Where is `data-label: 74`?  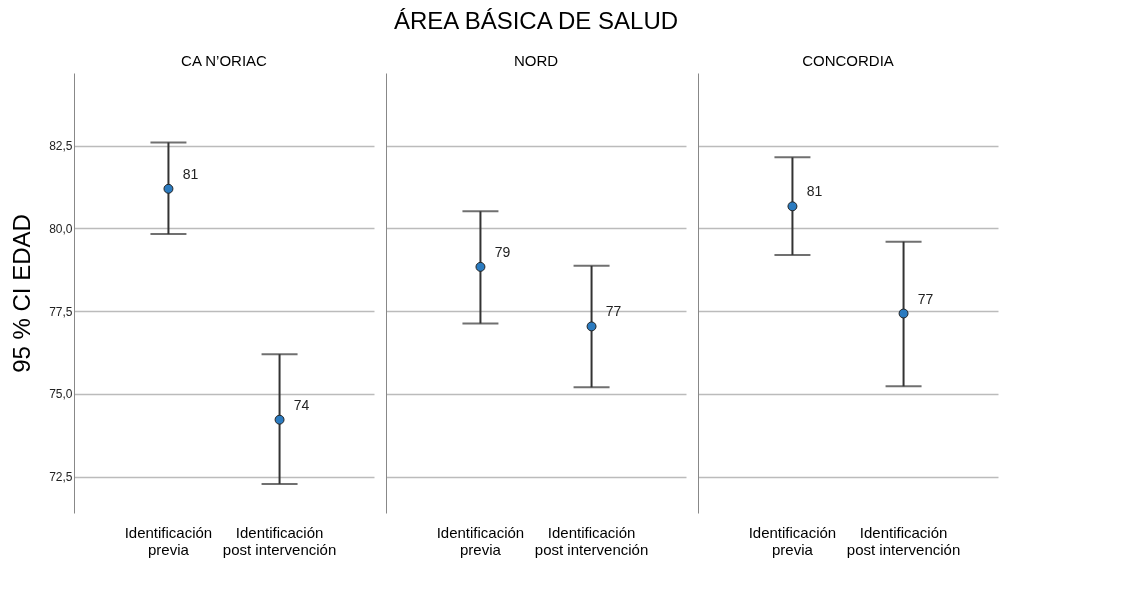
data-label: 74 is located at coordinates (301, 404).